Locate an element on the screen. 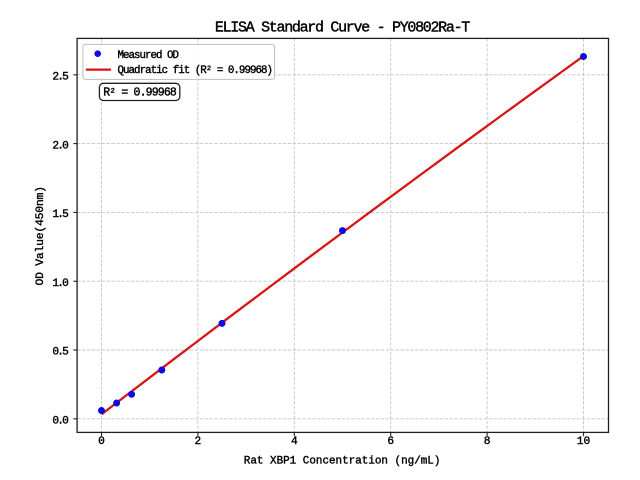  svg-text: 6 is located at coordinates (390, 442).